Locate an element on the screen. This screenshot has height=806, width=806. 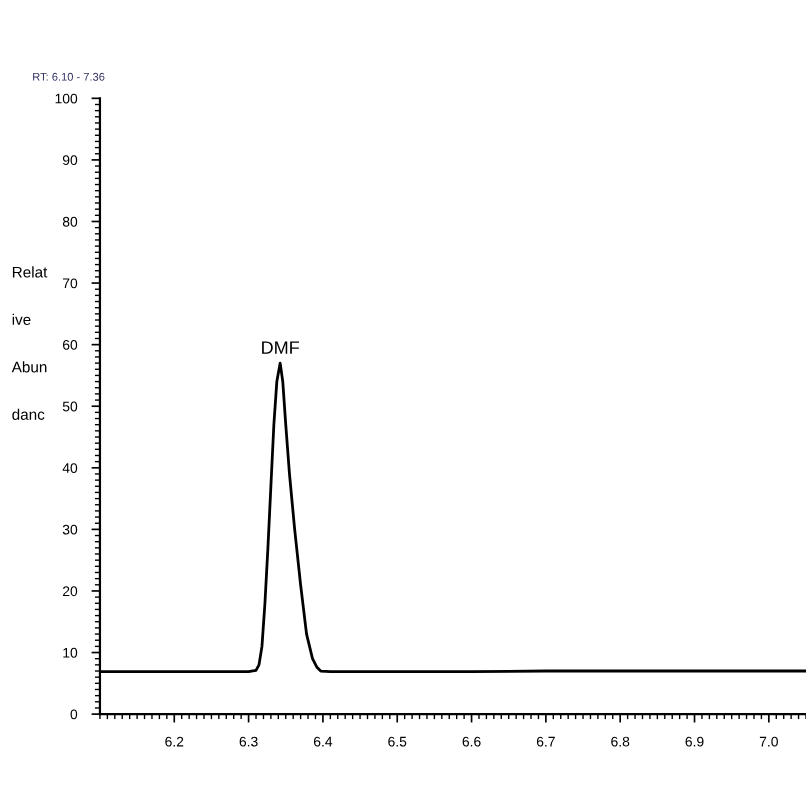
annotation: DMF is located at coordinates (281, 347).